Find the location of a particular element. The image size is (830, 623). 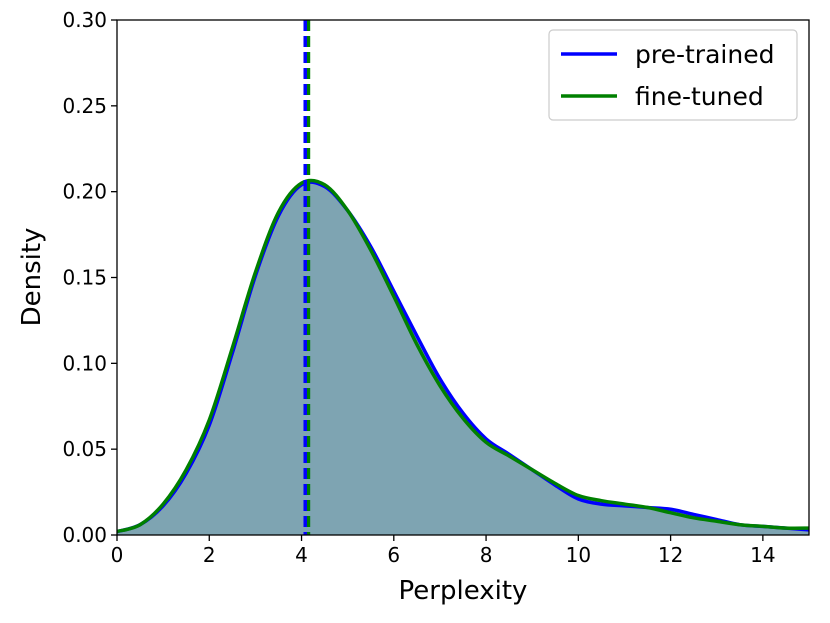

y-tick-label: 0.10 is located at coordinates (84, 363).